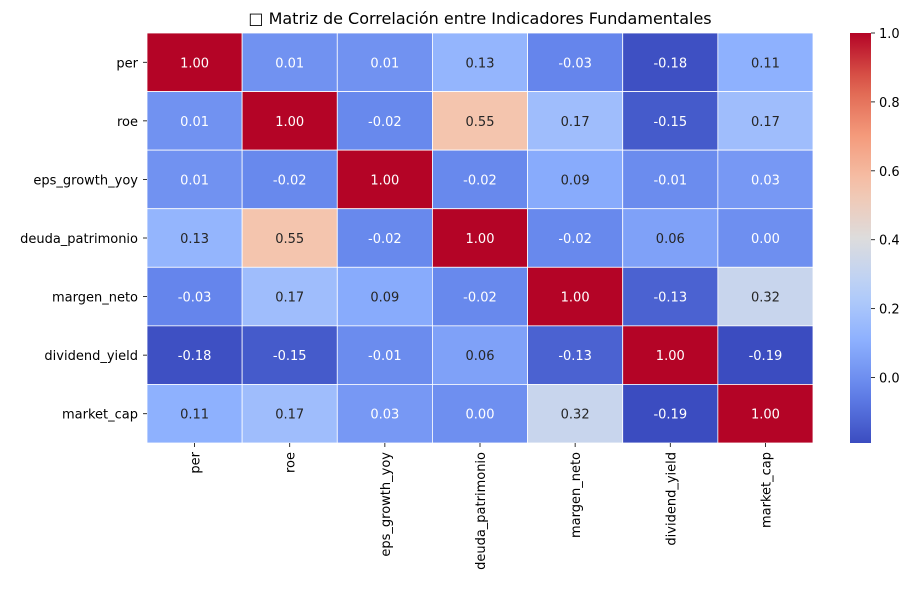 The image size is (917, 590). I want to click on row-tick-label: per, so click(127, 63).